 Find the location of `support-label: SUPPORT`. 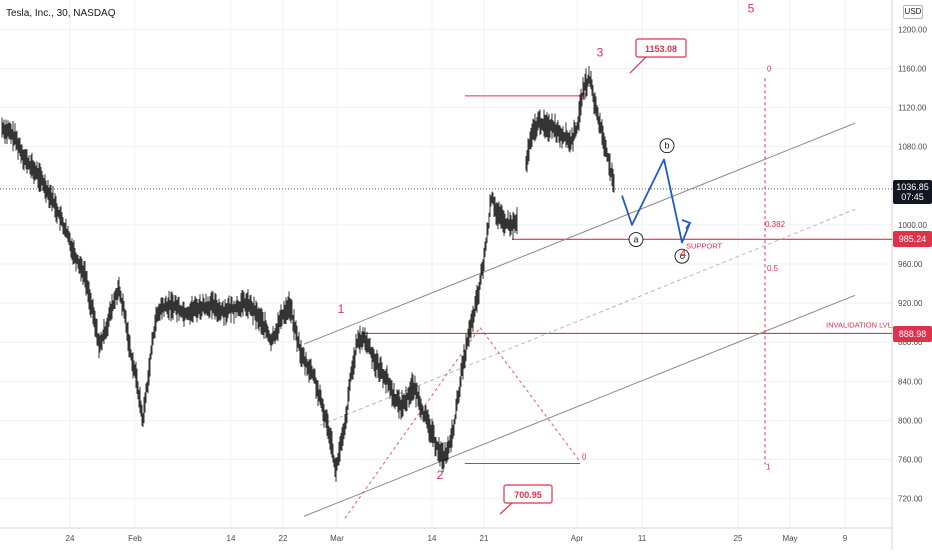

support-label: SUPPORT is located at coordinates (704, 245).